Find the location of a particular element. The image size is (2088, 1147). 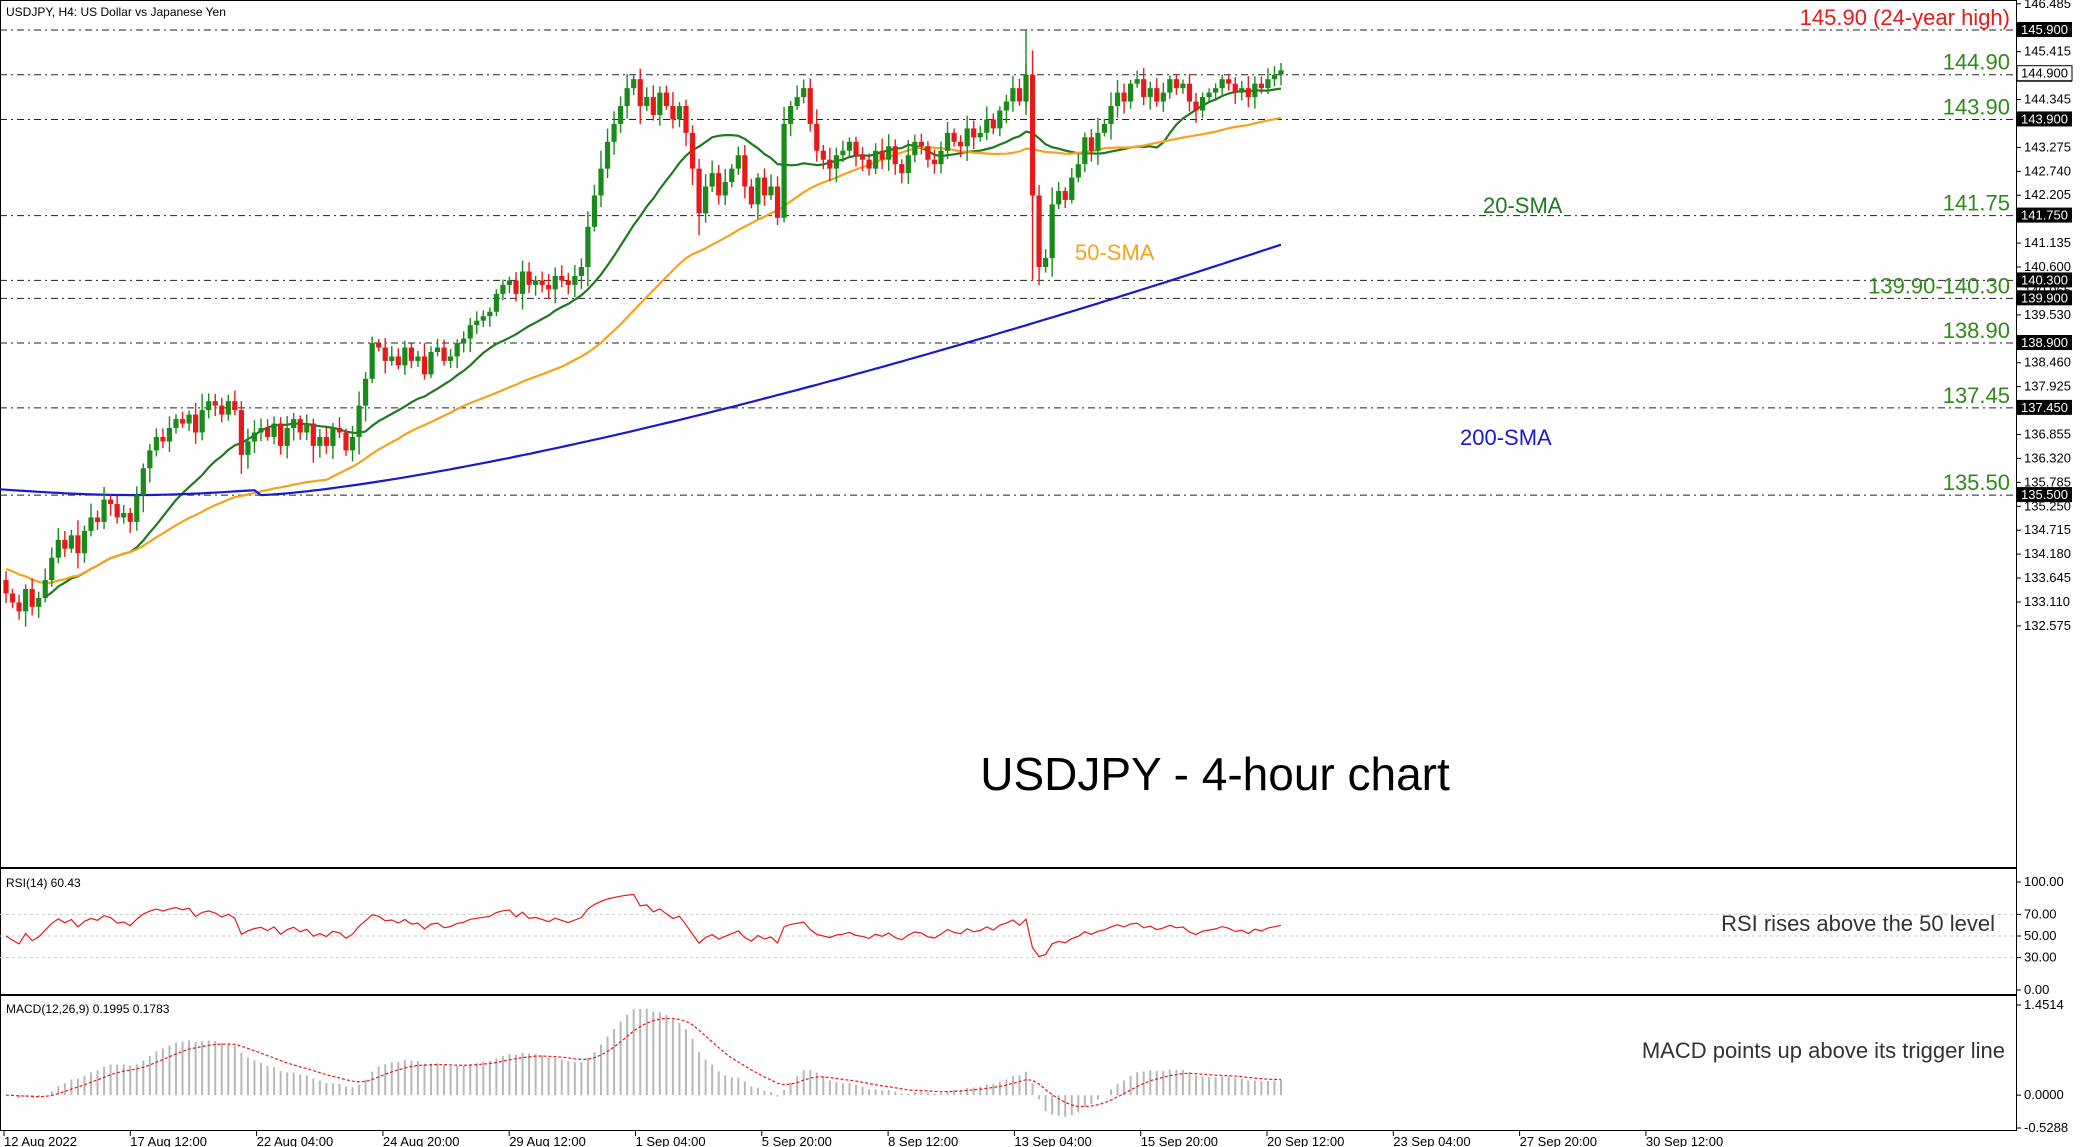

price-level-box-label: 135.500 is located at coordinates (2044, 494).